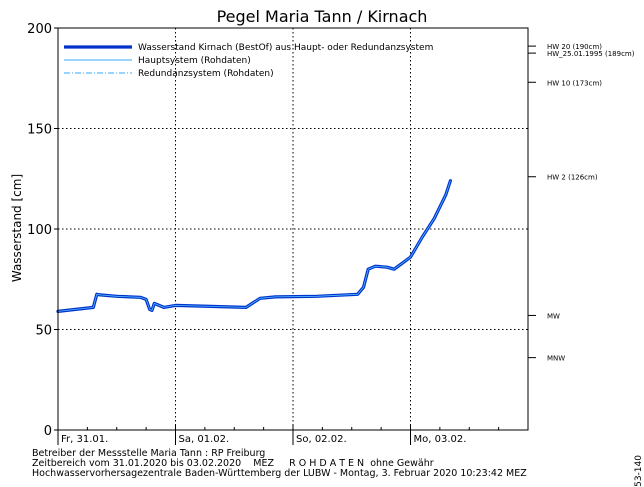 The image size is (644, 487). What do you see at coordinates (591, 54) in the screenshot?
I see `threshold-label: HW_25.01.1995 (189cm)` at bounding box center [591, 54].